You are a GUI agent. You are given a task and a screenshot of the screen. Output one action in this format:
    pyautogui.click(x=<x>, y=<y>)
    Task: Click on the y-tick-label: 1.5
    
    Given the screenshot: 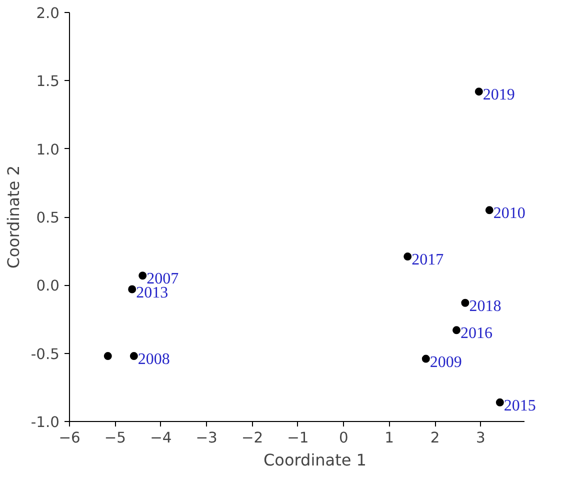 What is the action you would take?
    pyautogui.click(x=48, y=81)
    